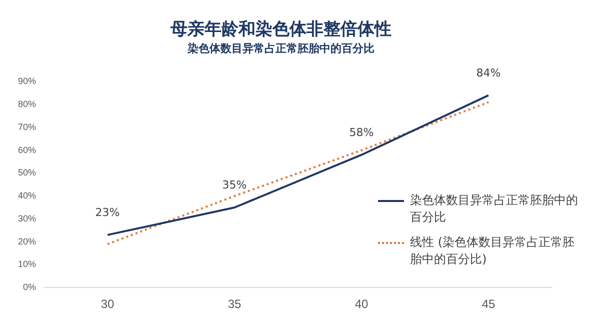 This screenshot has height=328, width=600. Describe the element at coordinates (281, 30) in the screenshot. I see `chart-title: 母亲年龄和染色体非整倍体性` at that location.